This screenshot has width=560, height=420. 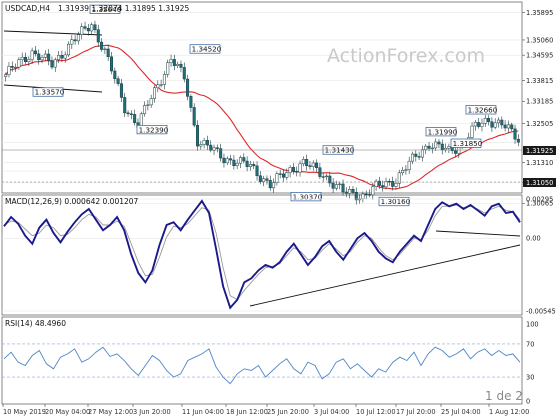 I want to click on rsi-line, so click(x=262, y=365).